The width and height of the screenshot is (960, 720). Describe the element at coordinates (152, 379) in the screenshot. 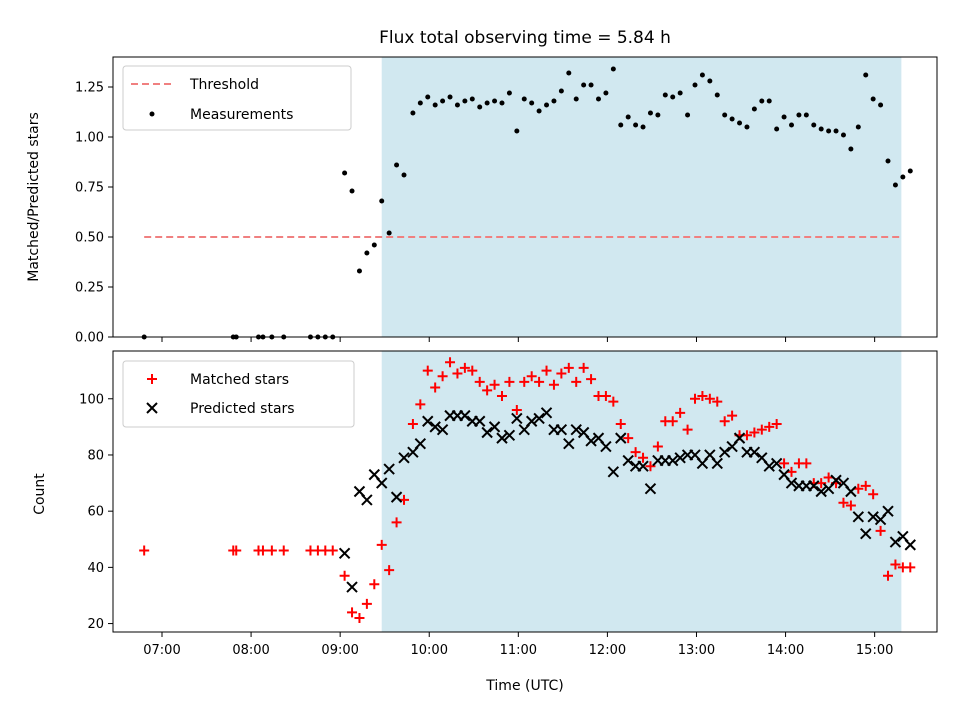

I see `legend-matched-swatch` at that location.